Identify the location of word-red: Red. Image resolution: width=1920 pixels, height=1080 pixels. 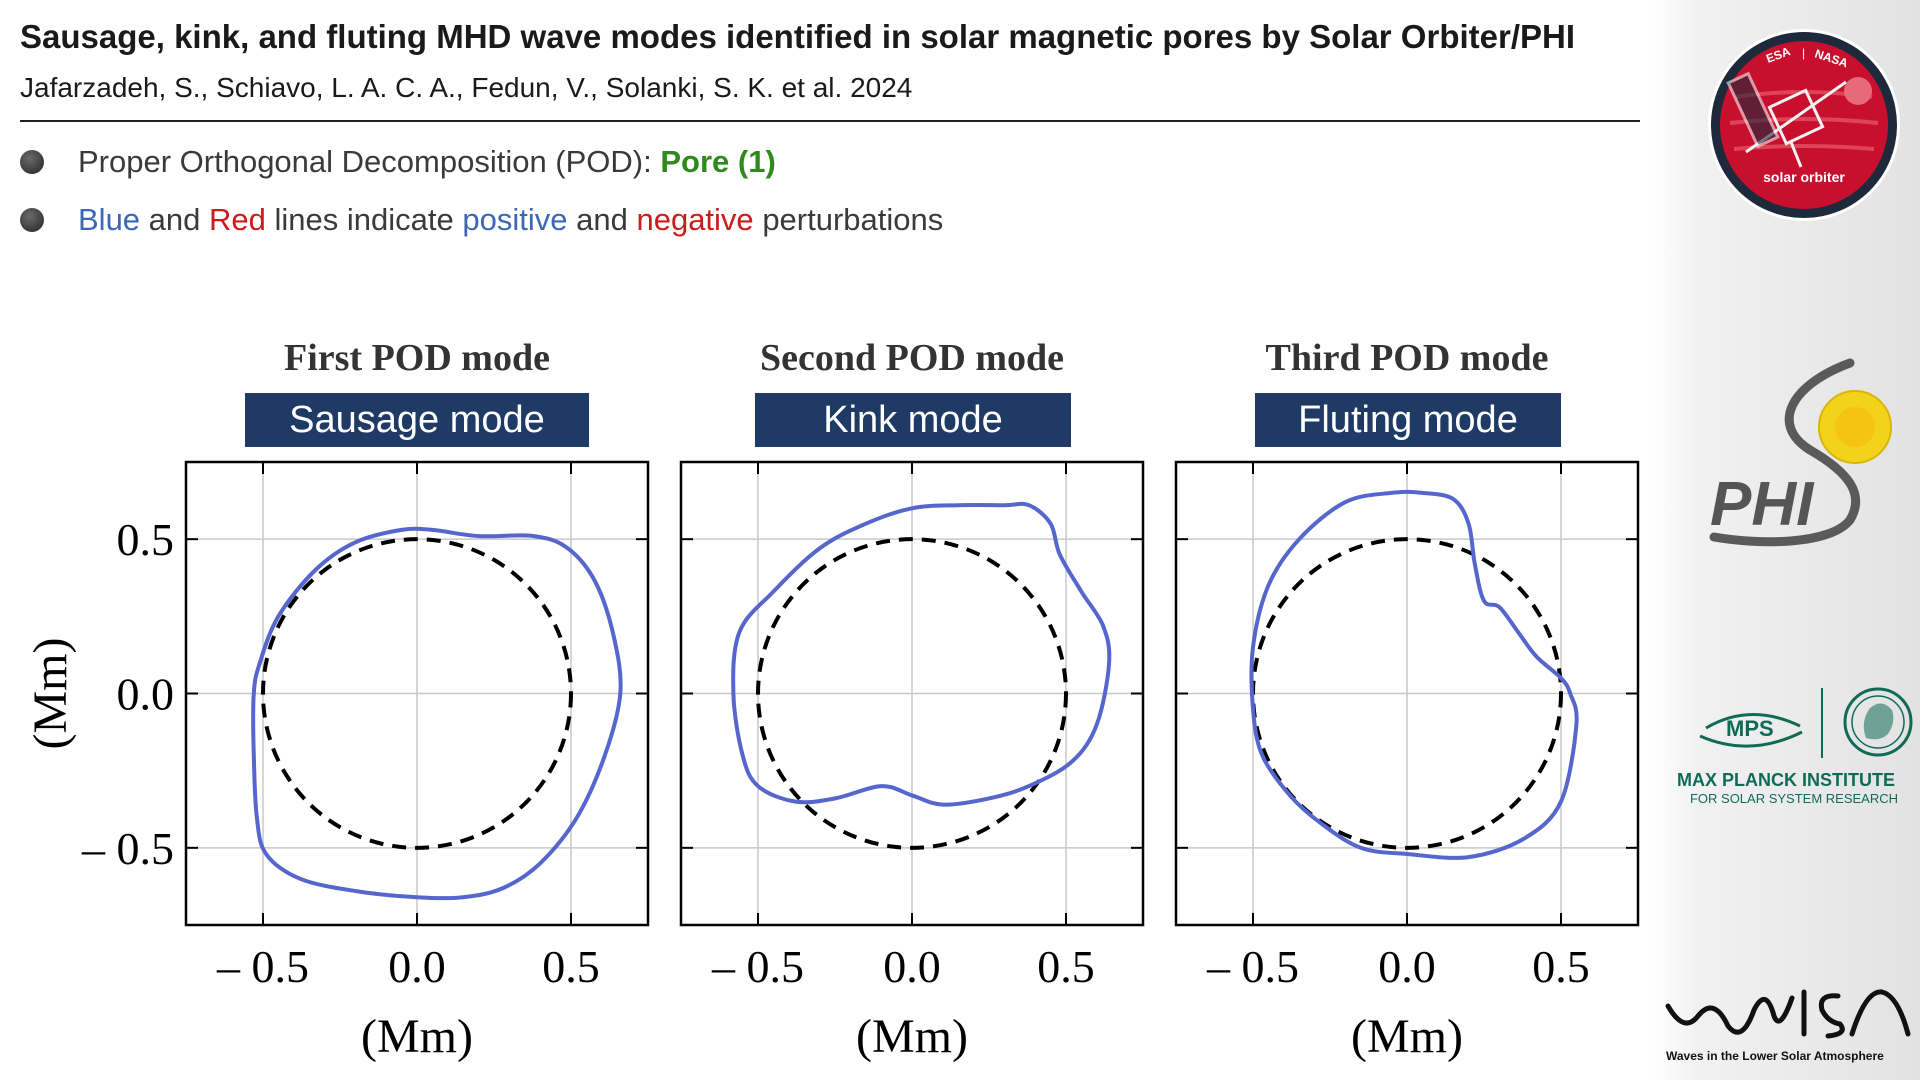
(237, 219).